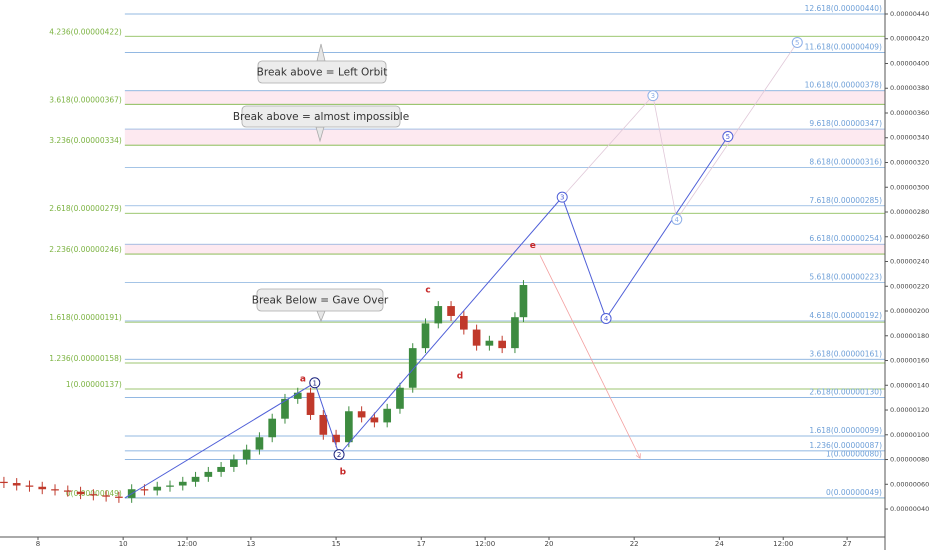 The image size is (932, 554). Describe the element at coordinates (85, 140) in the screenshot. I see `fib-label: 3.236(0.00000334)` at that location.